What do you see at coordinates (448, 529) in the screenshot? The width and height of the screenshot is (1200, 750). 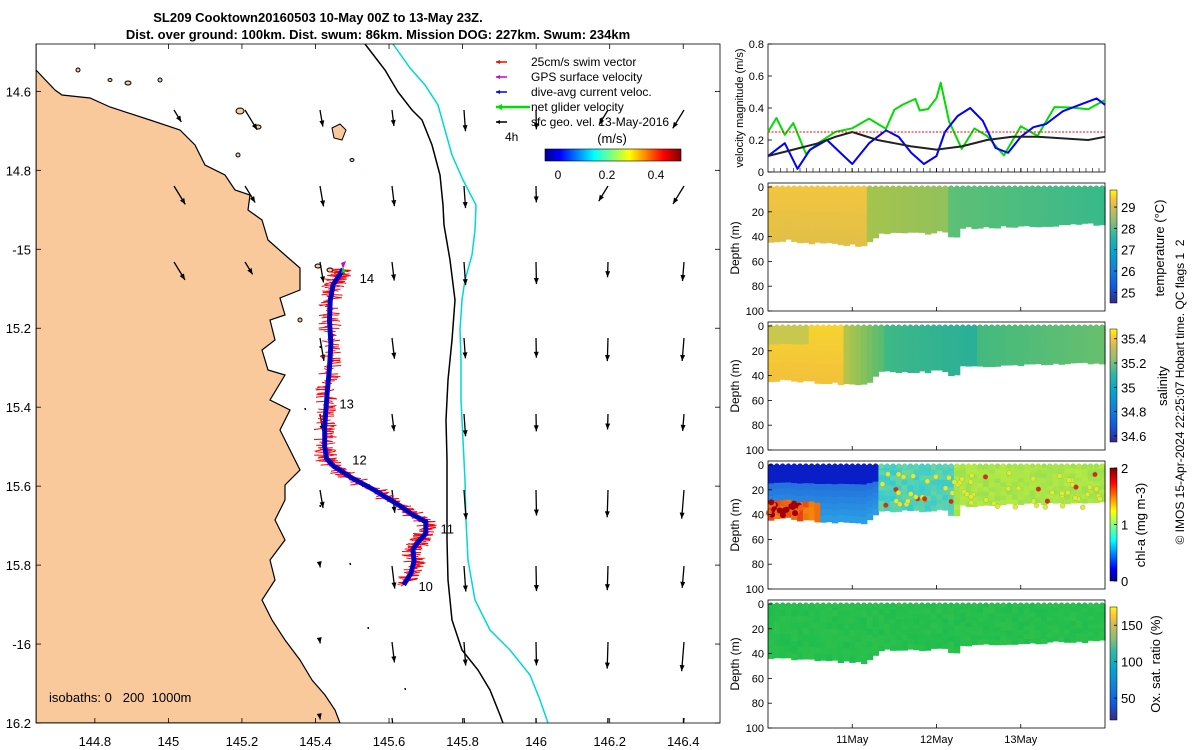 I see `day-label: 11` at bounding box center [448, 529].